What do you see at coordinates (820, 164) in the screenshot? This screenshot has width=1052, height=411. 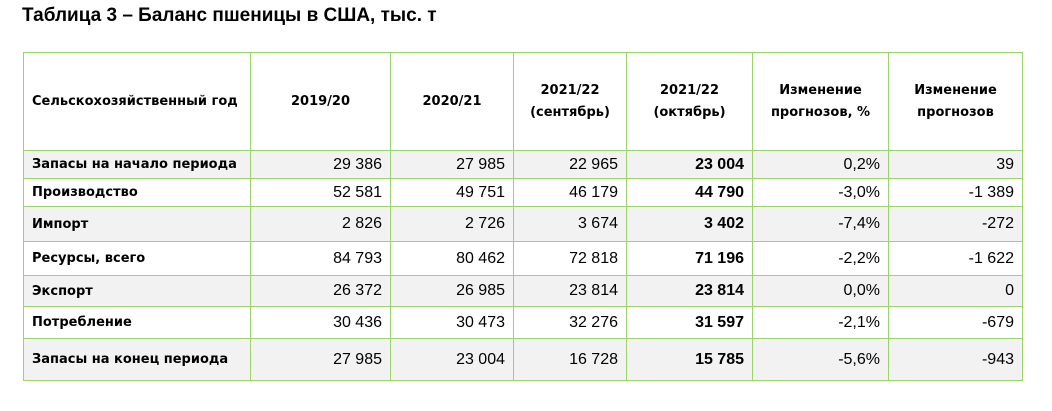 I see `cell-value: 0,2%` at bounding box center [820, 164].